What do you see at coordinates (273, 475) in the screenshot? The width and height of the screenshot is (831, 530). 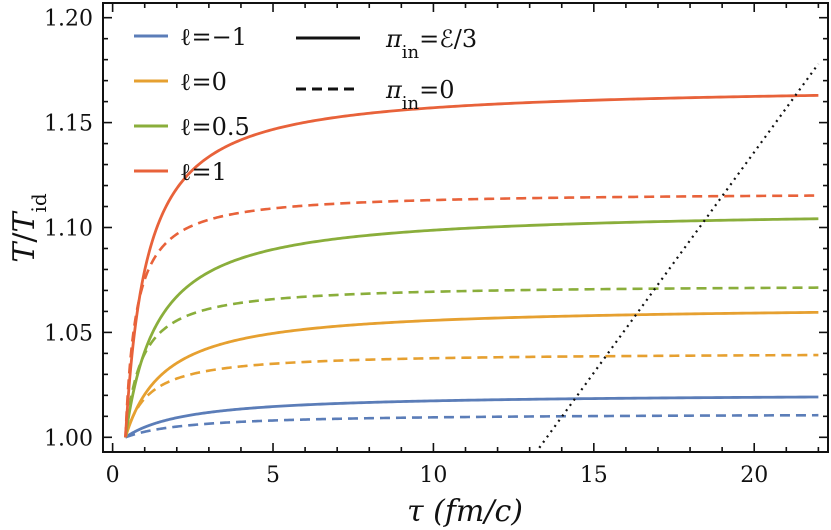 I see `x-tick-label: 5` at bounding box center [273, 475].